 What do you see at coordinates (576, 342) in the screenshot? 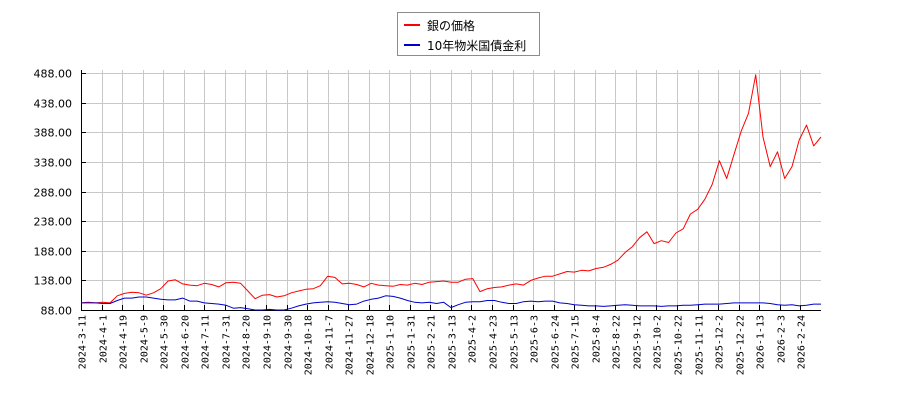
I see `x-tick-label: 2025-7-15` at bounding box center [576, 342].